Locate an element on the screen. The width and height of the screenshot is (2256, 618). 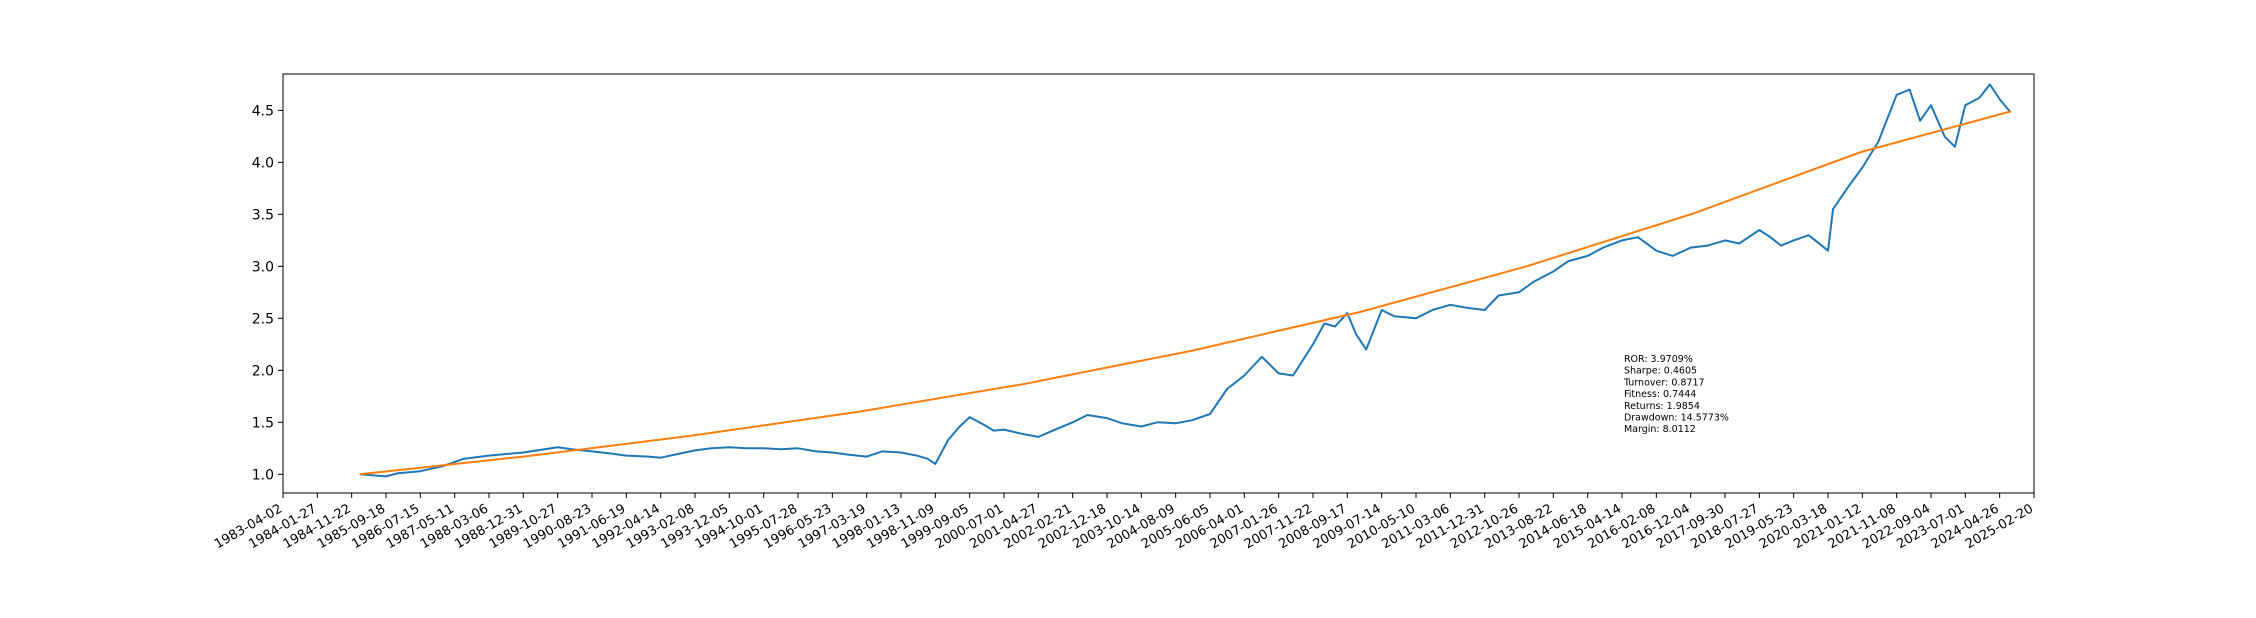
y-tick-label: 2.0 is located at coordinates (263, 371).